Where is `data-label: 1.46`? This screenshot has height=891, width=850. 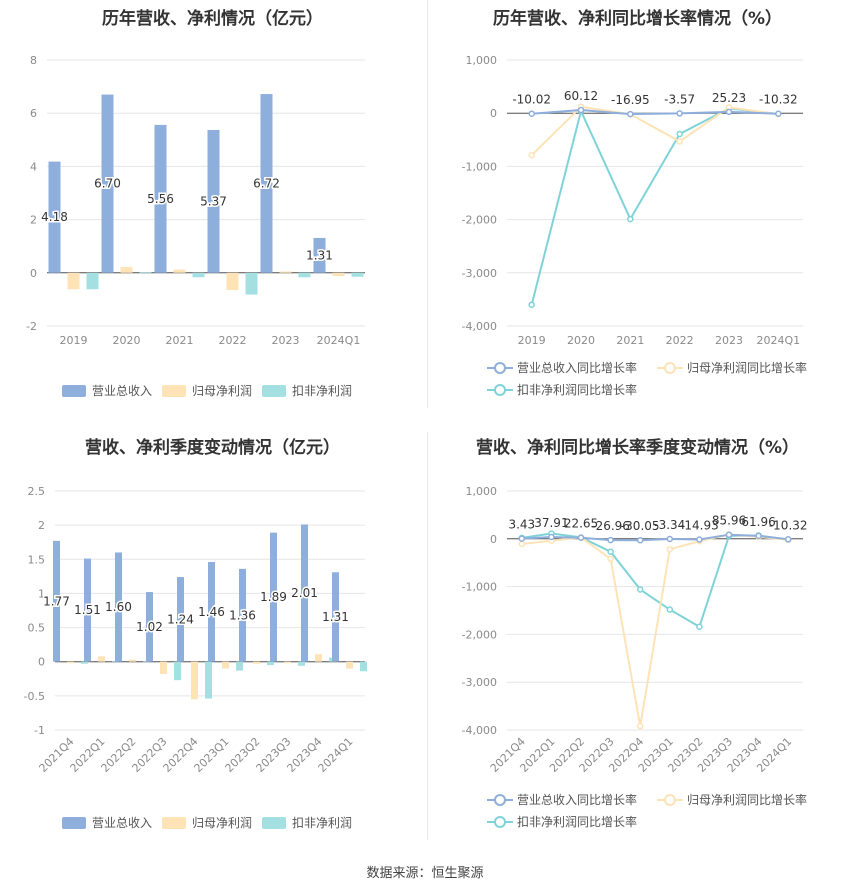
data-label: 1.46 is located at coordinates (211, 612).